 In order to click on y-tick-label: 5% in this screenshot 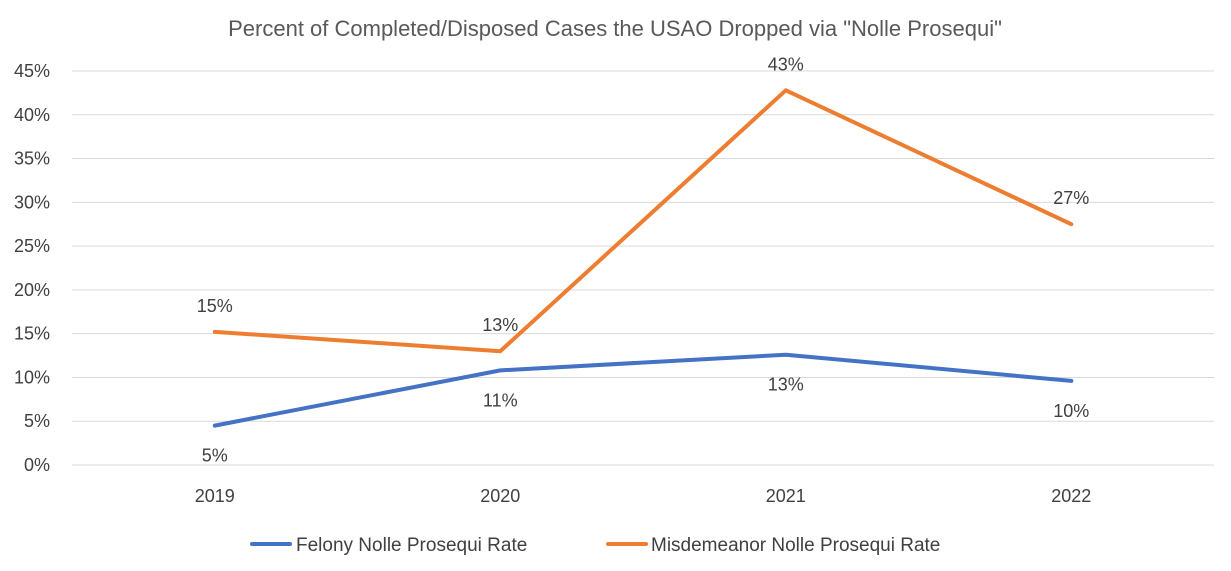, I will do `click(37, 421)`.